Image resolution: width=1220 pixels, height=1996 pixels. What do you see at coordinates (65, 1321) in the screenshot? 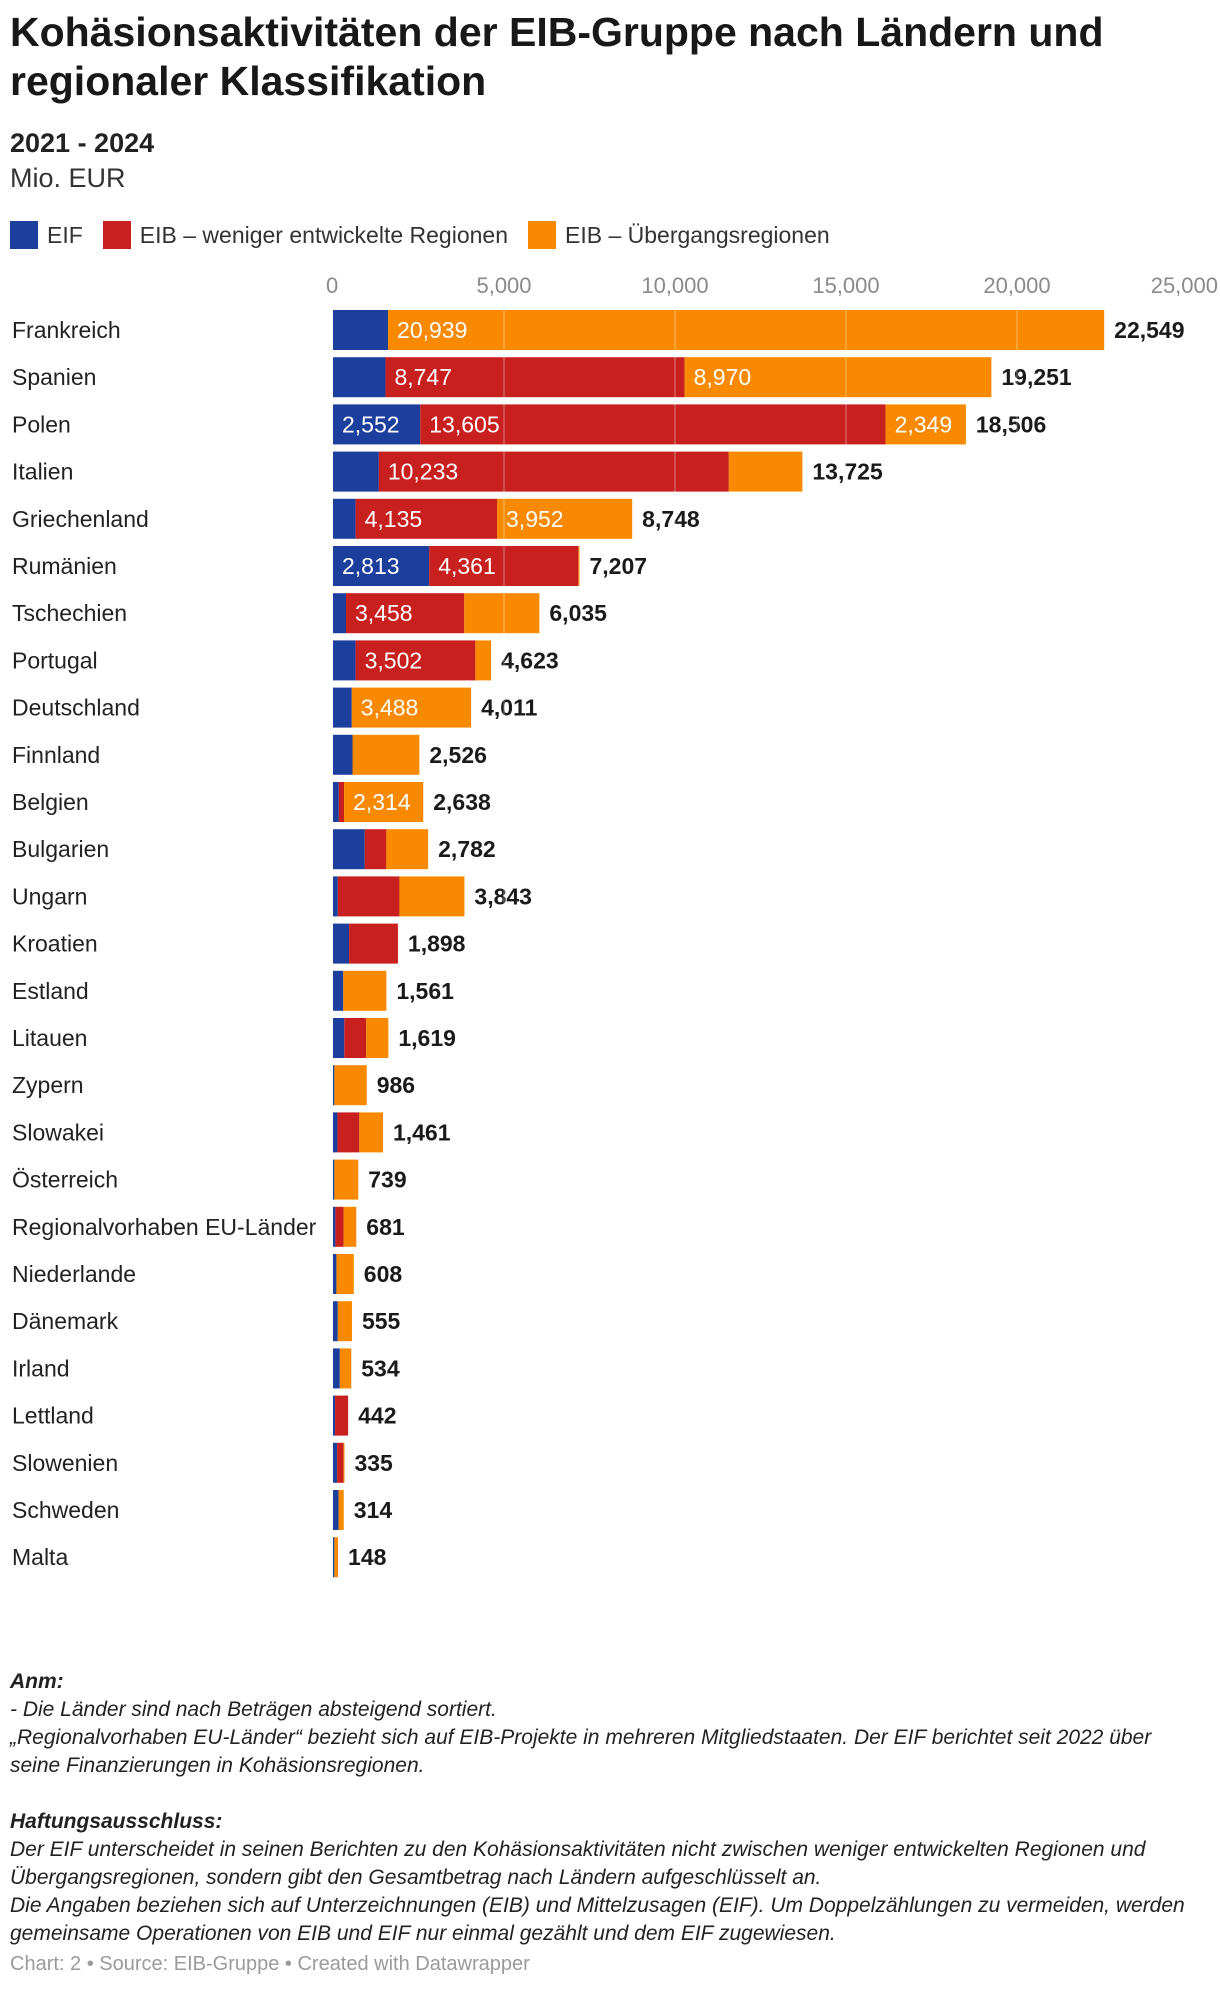
I see `category-label: Dänemark` at bounding box center [65, 1321].